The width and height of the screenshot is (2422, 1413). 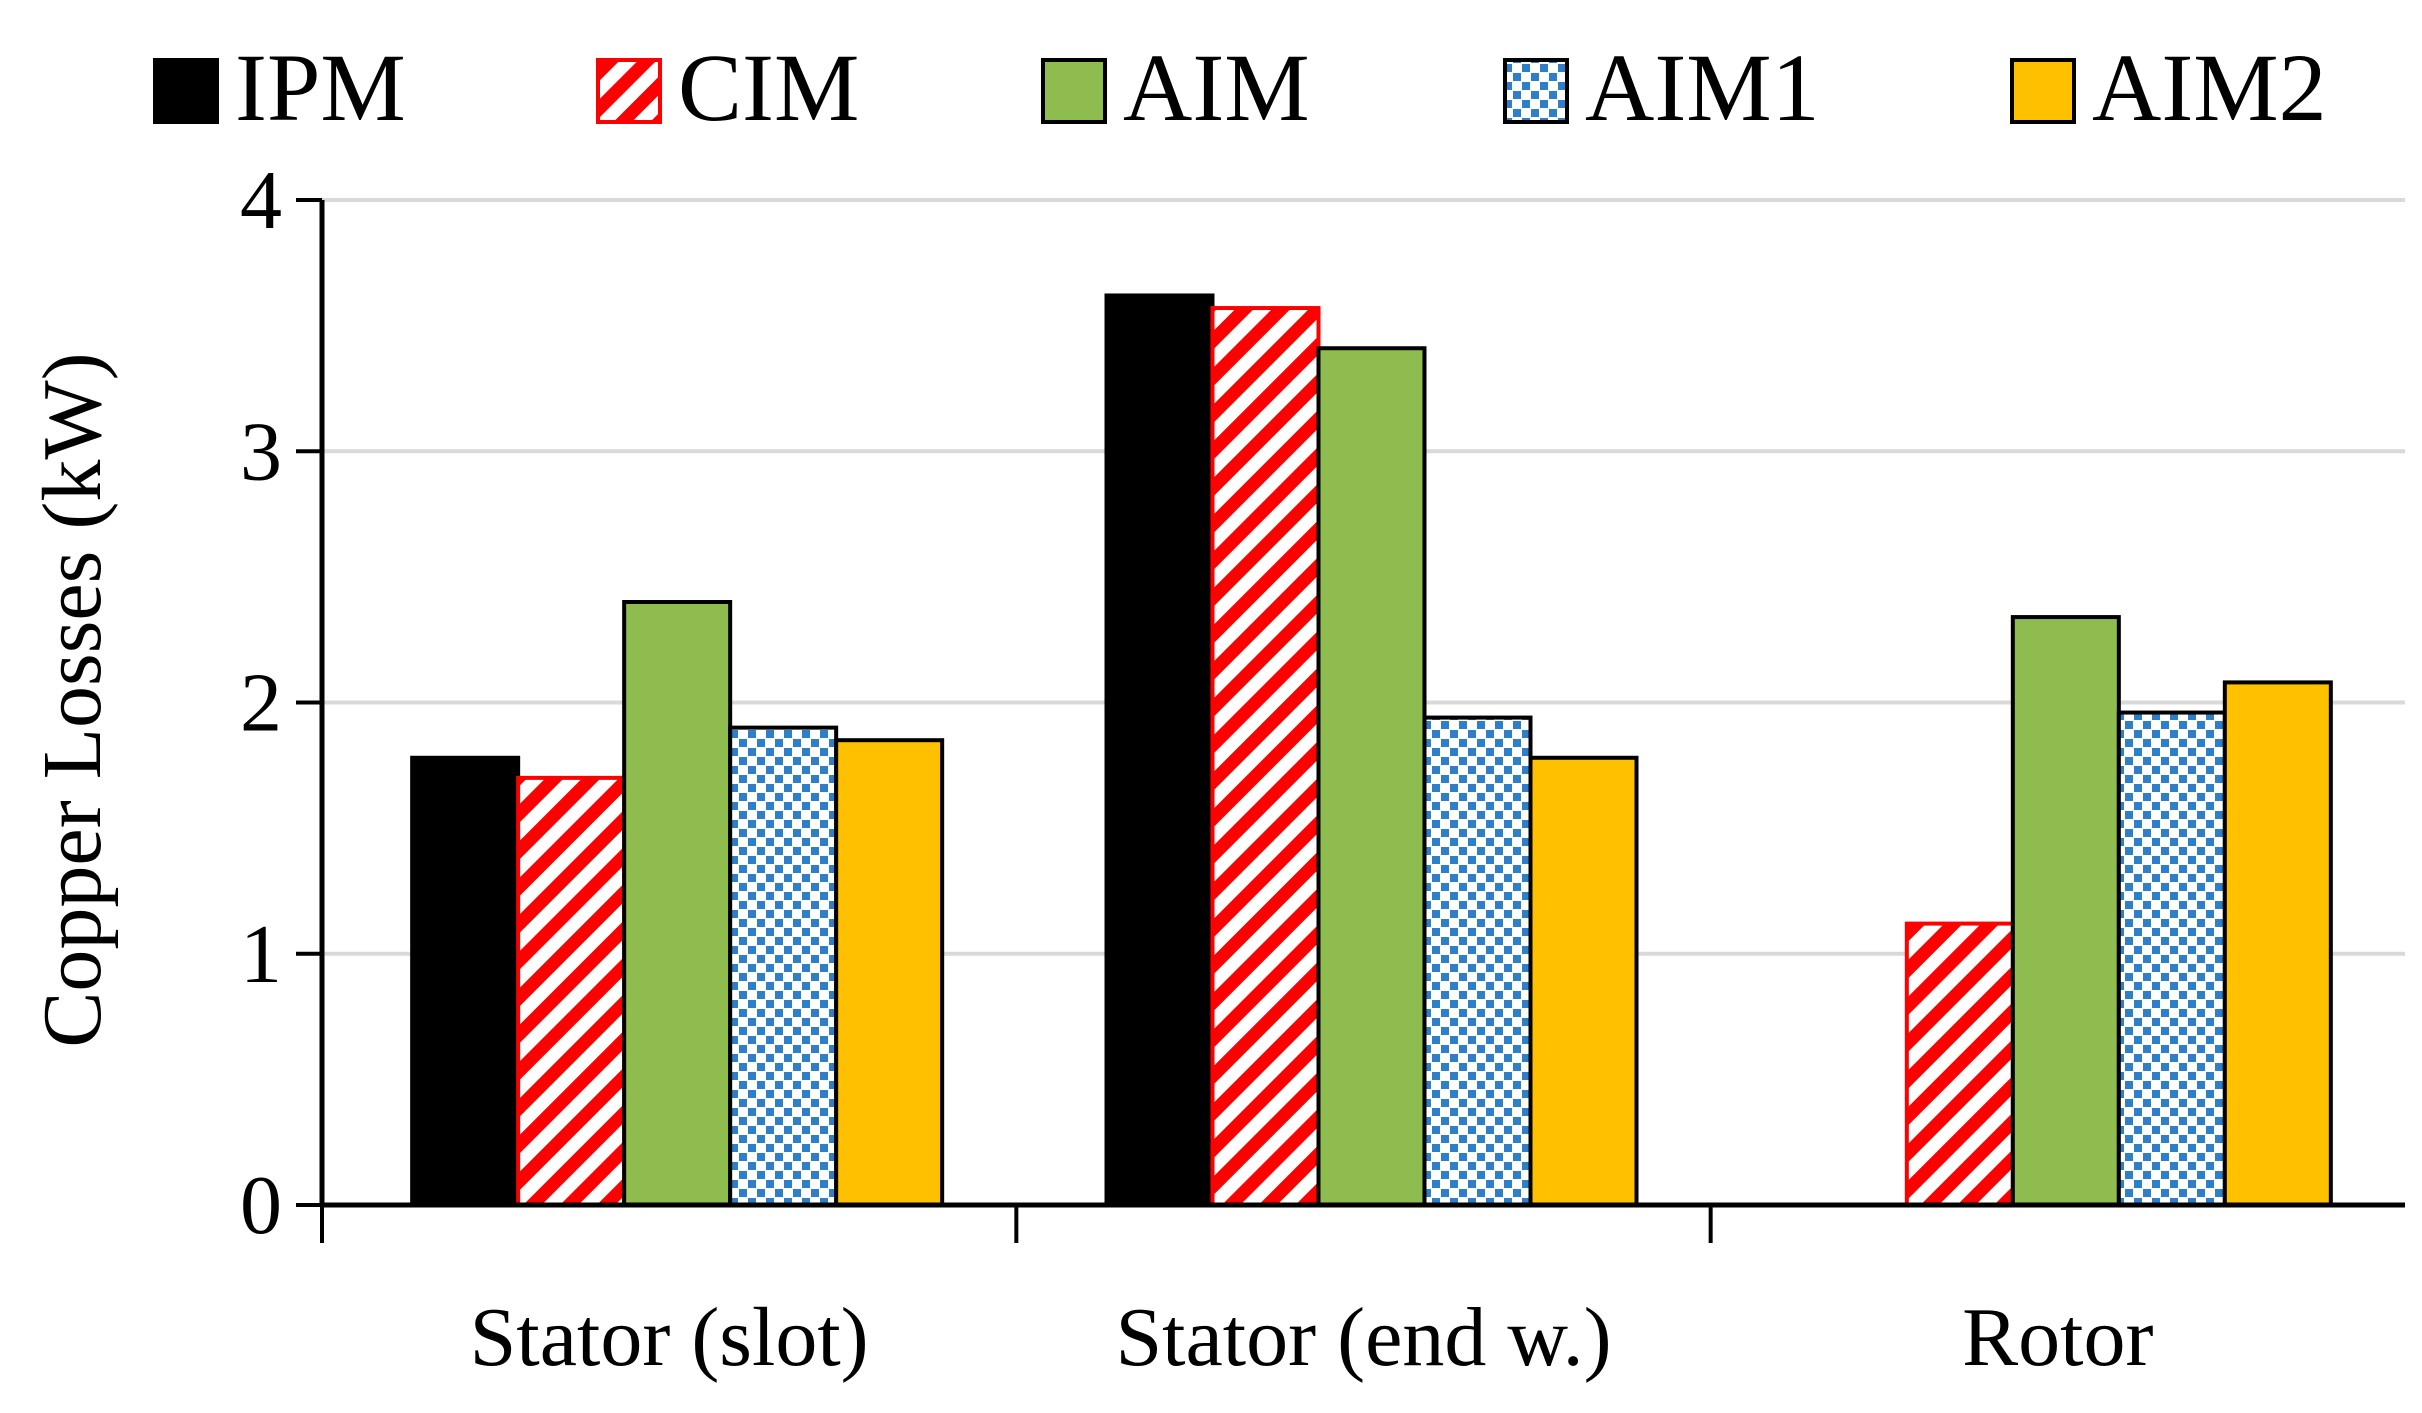 I want to click on y-tick-label: 2, so click(x=261, y=703).